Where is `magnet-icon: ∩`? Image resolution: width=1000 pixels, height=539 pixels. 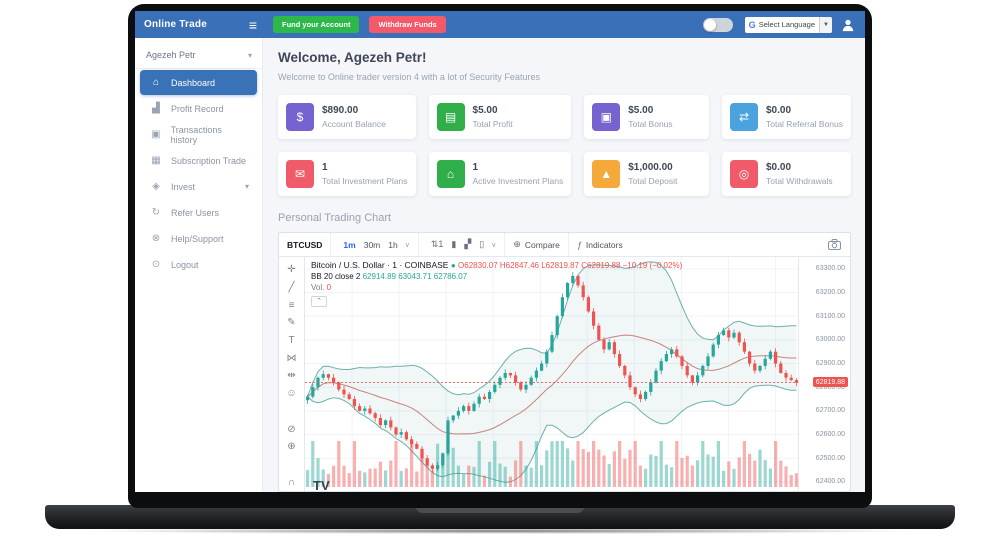
magnet-icon: ∩ is located at coordinates (291, 482).